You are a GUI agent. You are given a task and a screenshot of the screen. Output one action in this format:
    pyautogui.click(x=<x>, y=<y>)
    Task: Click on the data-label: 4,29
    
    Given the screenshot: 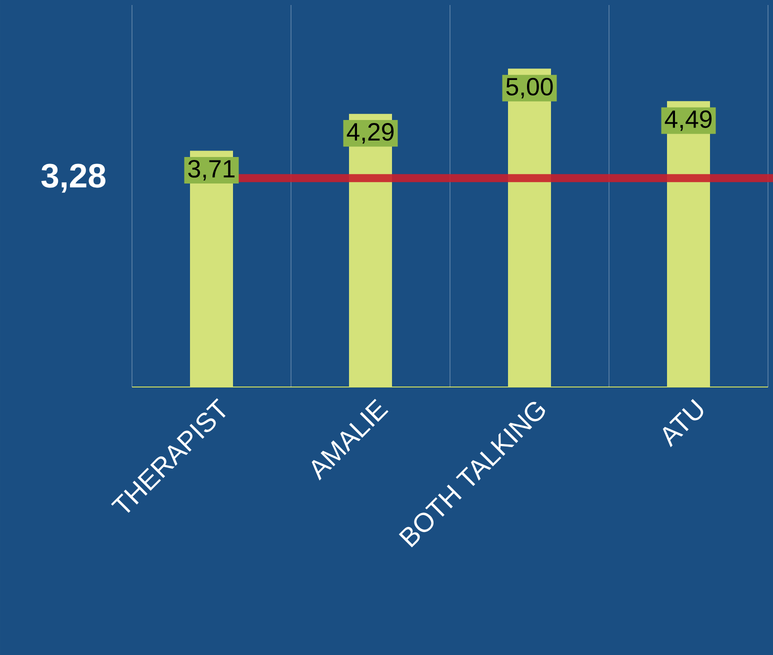 What is the action you would take?
    pyautogui.click(x=370, y=133)
    